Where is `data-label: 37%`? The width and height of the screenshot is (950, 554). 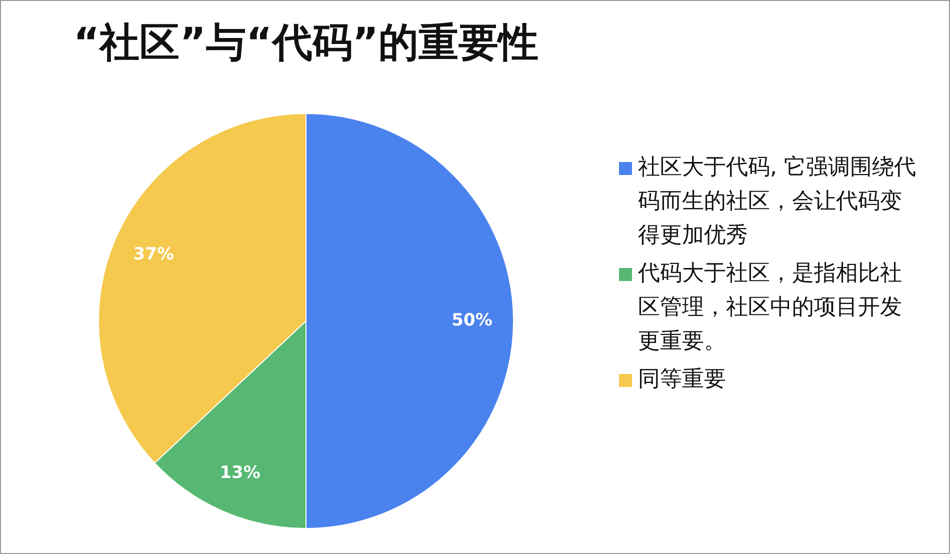
data-label: 37% is located at coordinates (153, 254).